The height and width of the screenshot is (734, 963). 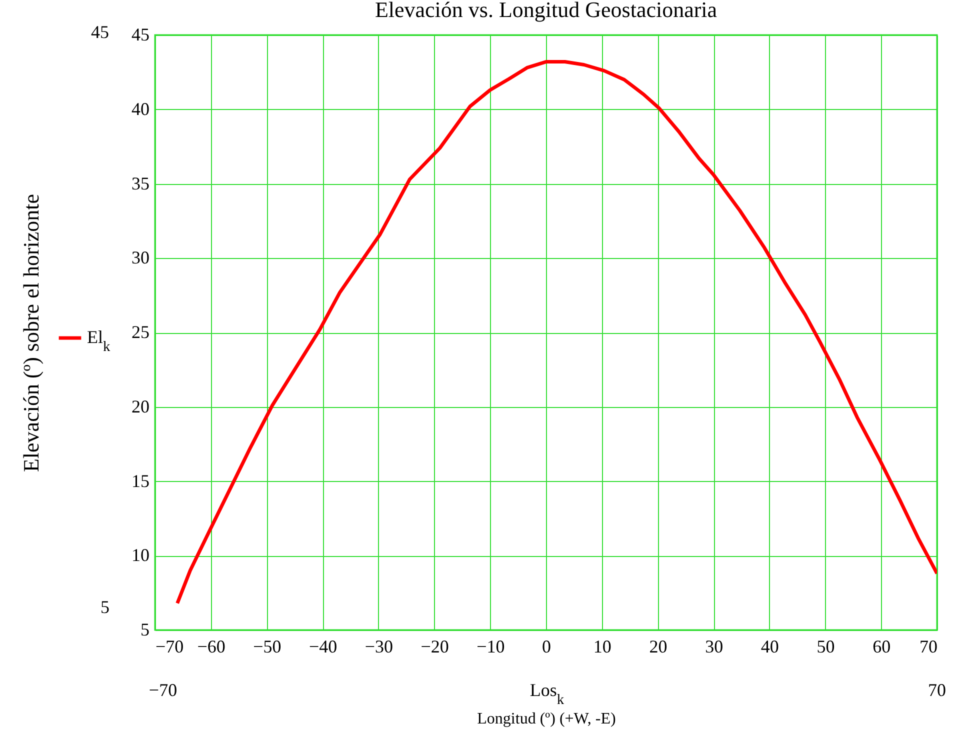 What do you see at coordinates (546, 646) in the screenshot?
I see `x-tick-label: 0` at bounding box center [546, 646].